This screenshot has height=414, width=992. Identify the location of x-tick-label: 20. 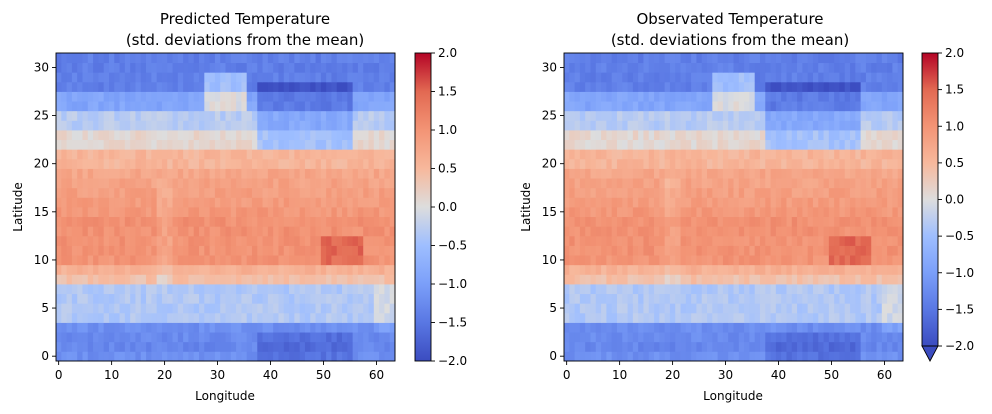
(164, 375).